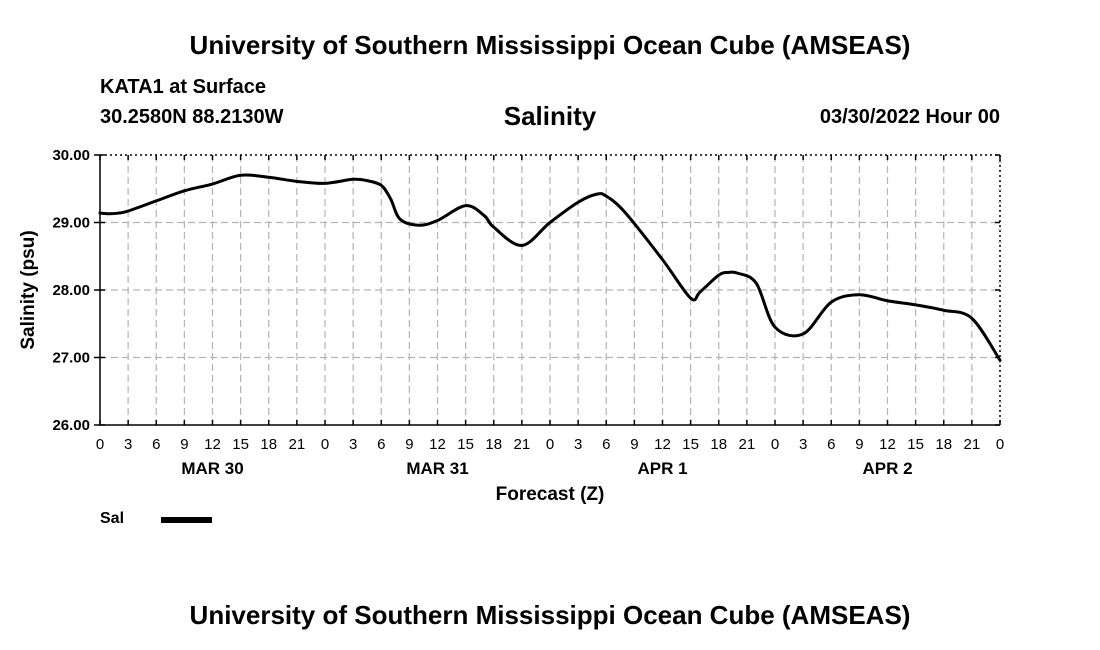 Image resolution: width=1100 pixels, height=650 pixels. I want to click on station-label: KATA1 at Surface, so click(183, 87).